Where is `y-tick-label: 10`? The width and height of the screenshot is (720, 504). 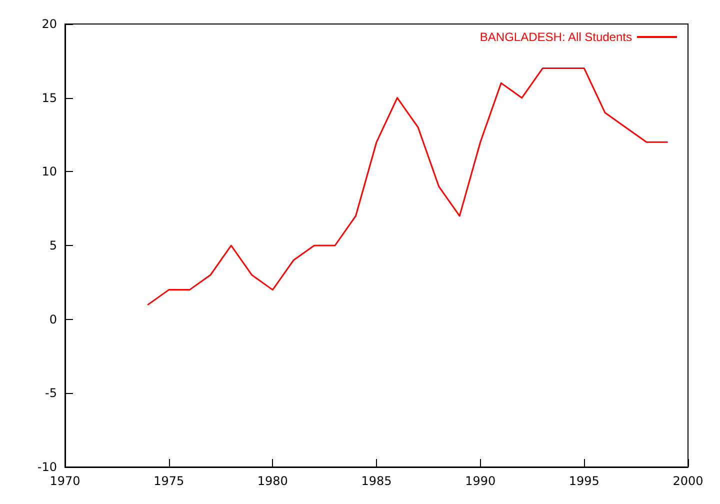 y-tick-label: 10 is located at coordinates (49, 171).